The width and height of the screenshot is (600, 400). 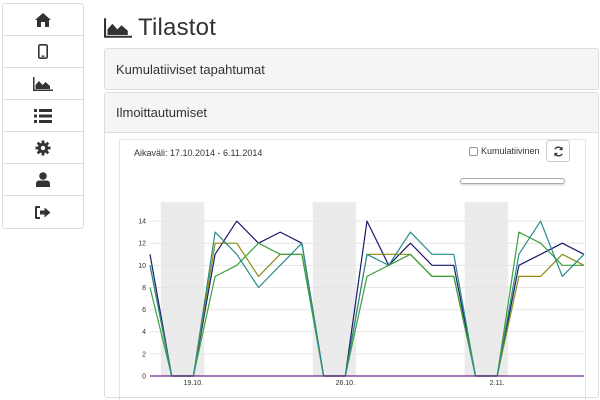 I want to click on mobile-icon, so click(x=43, y=51).